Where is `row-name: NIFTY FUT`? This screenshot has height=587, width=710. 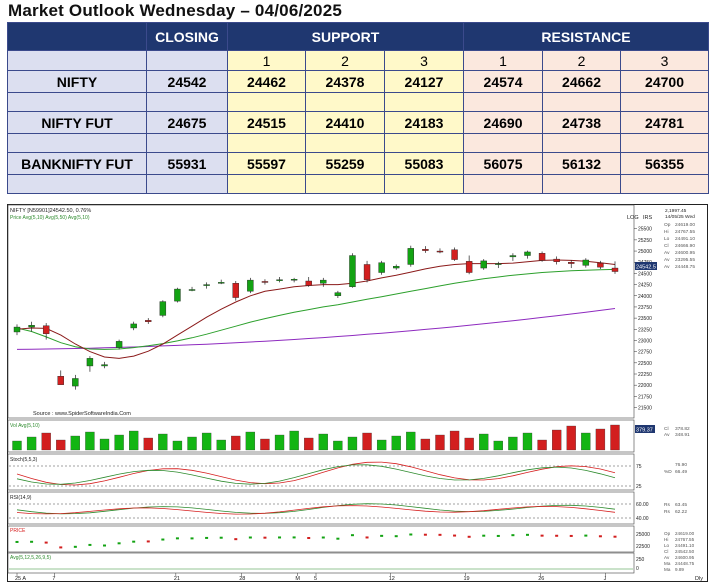
row-name: NIFTY FUT is located at coordinates (77, 122).